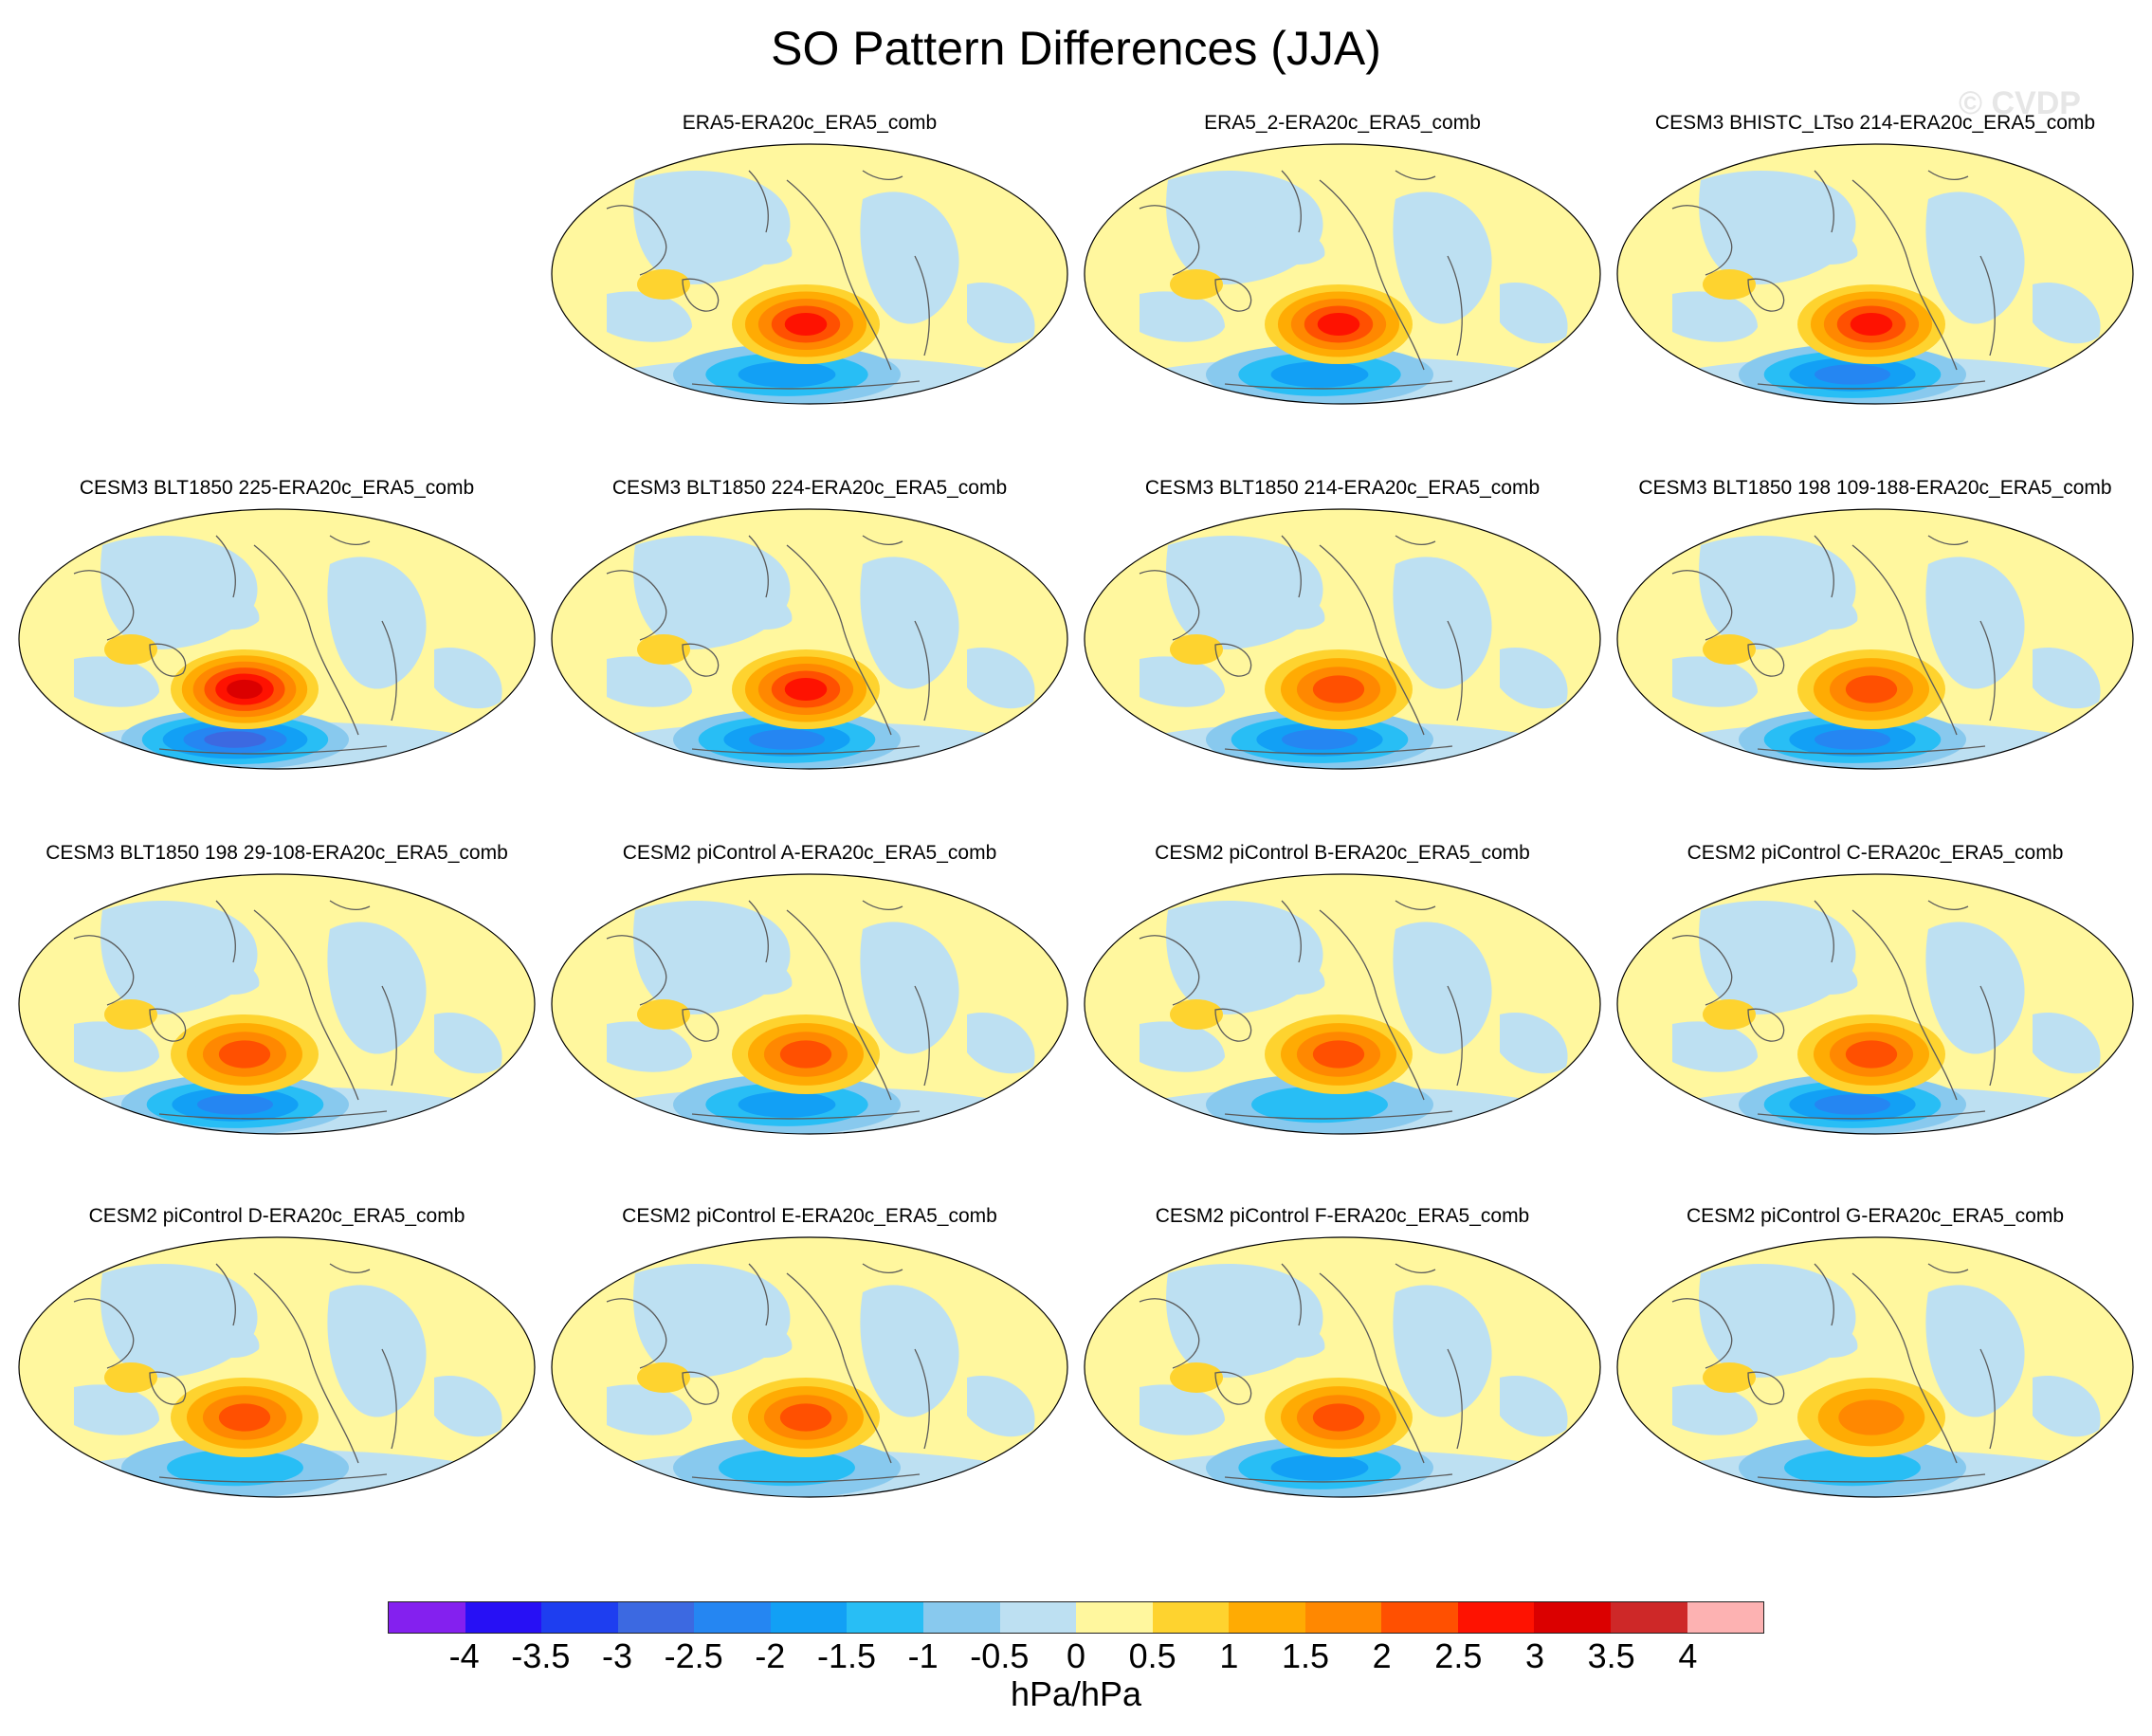 This screenshot has height=1736, width=2152. What do you see at coordinates (464, 1655) in the screenshot?
I see `colorbar-tick-label: -4` at bounding box center [464, 1655].